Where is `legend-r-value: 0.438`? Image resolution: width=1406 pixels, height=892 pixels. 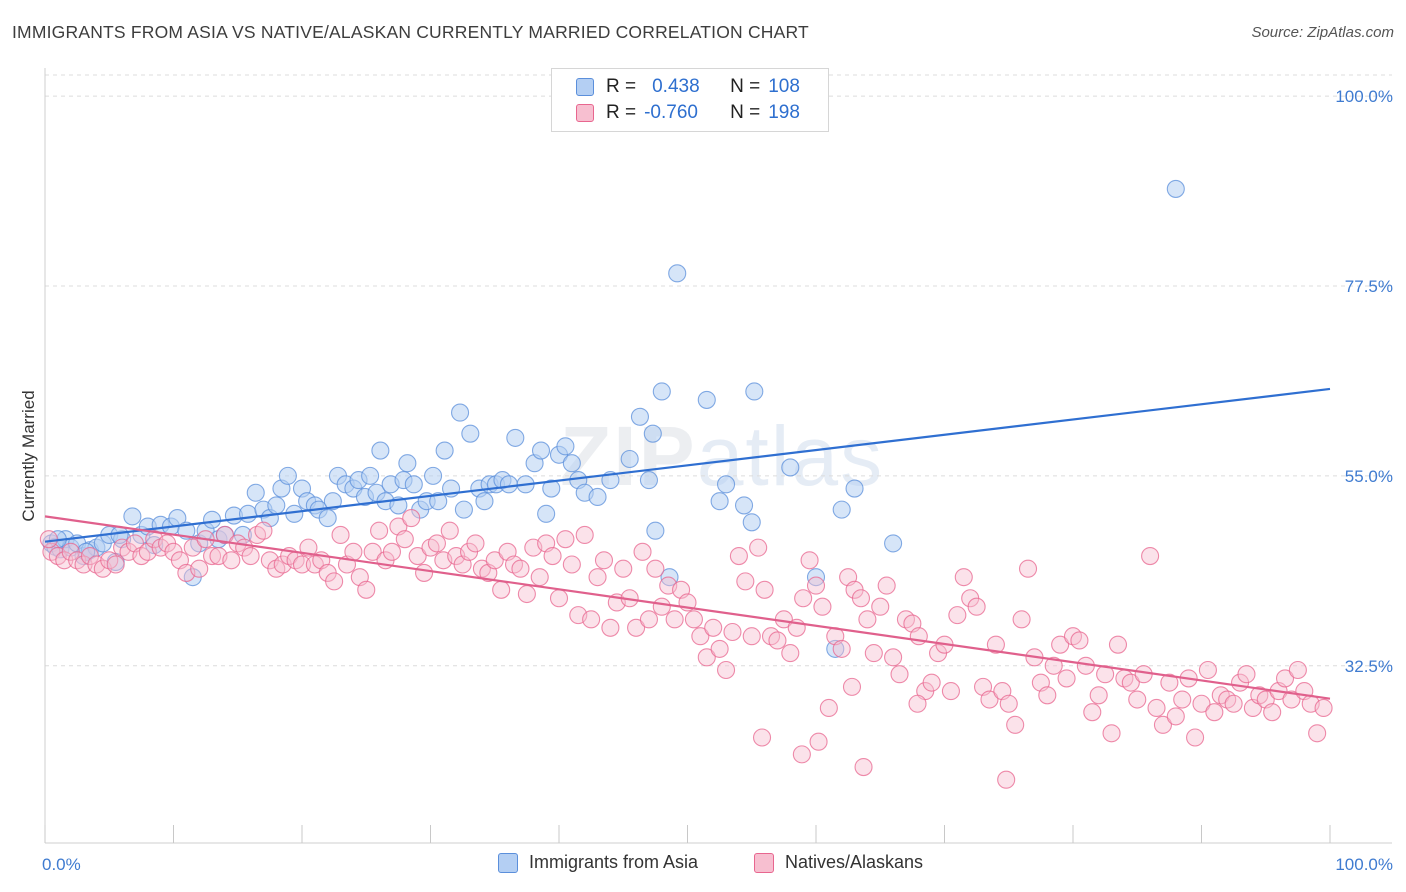 legend-r-value: 0.438 is located at coordinates (676, 86).